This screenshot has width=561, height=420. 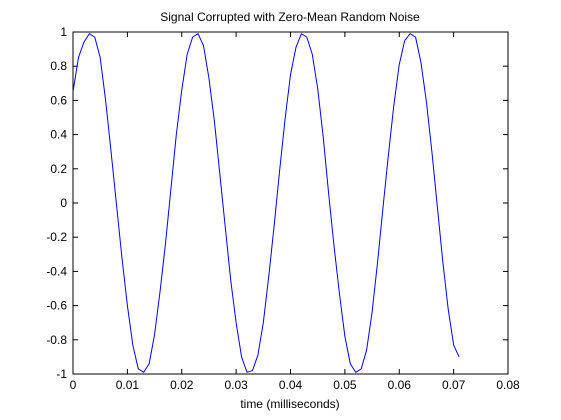 What do you see at coordinates (58, 100) in the screenshot?
I see `y-tick-label: 0.6` at bounding box center [58, 100].